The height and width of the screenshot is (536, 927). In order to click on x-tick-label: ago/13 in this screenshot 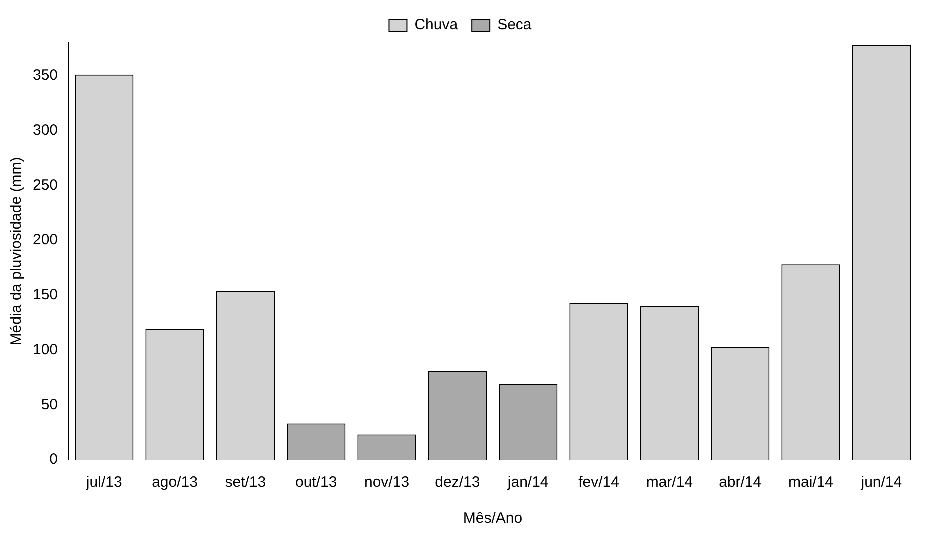, I will do `click(175, 483)`.